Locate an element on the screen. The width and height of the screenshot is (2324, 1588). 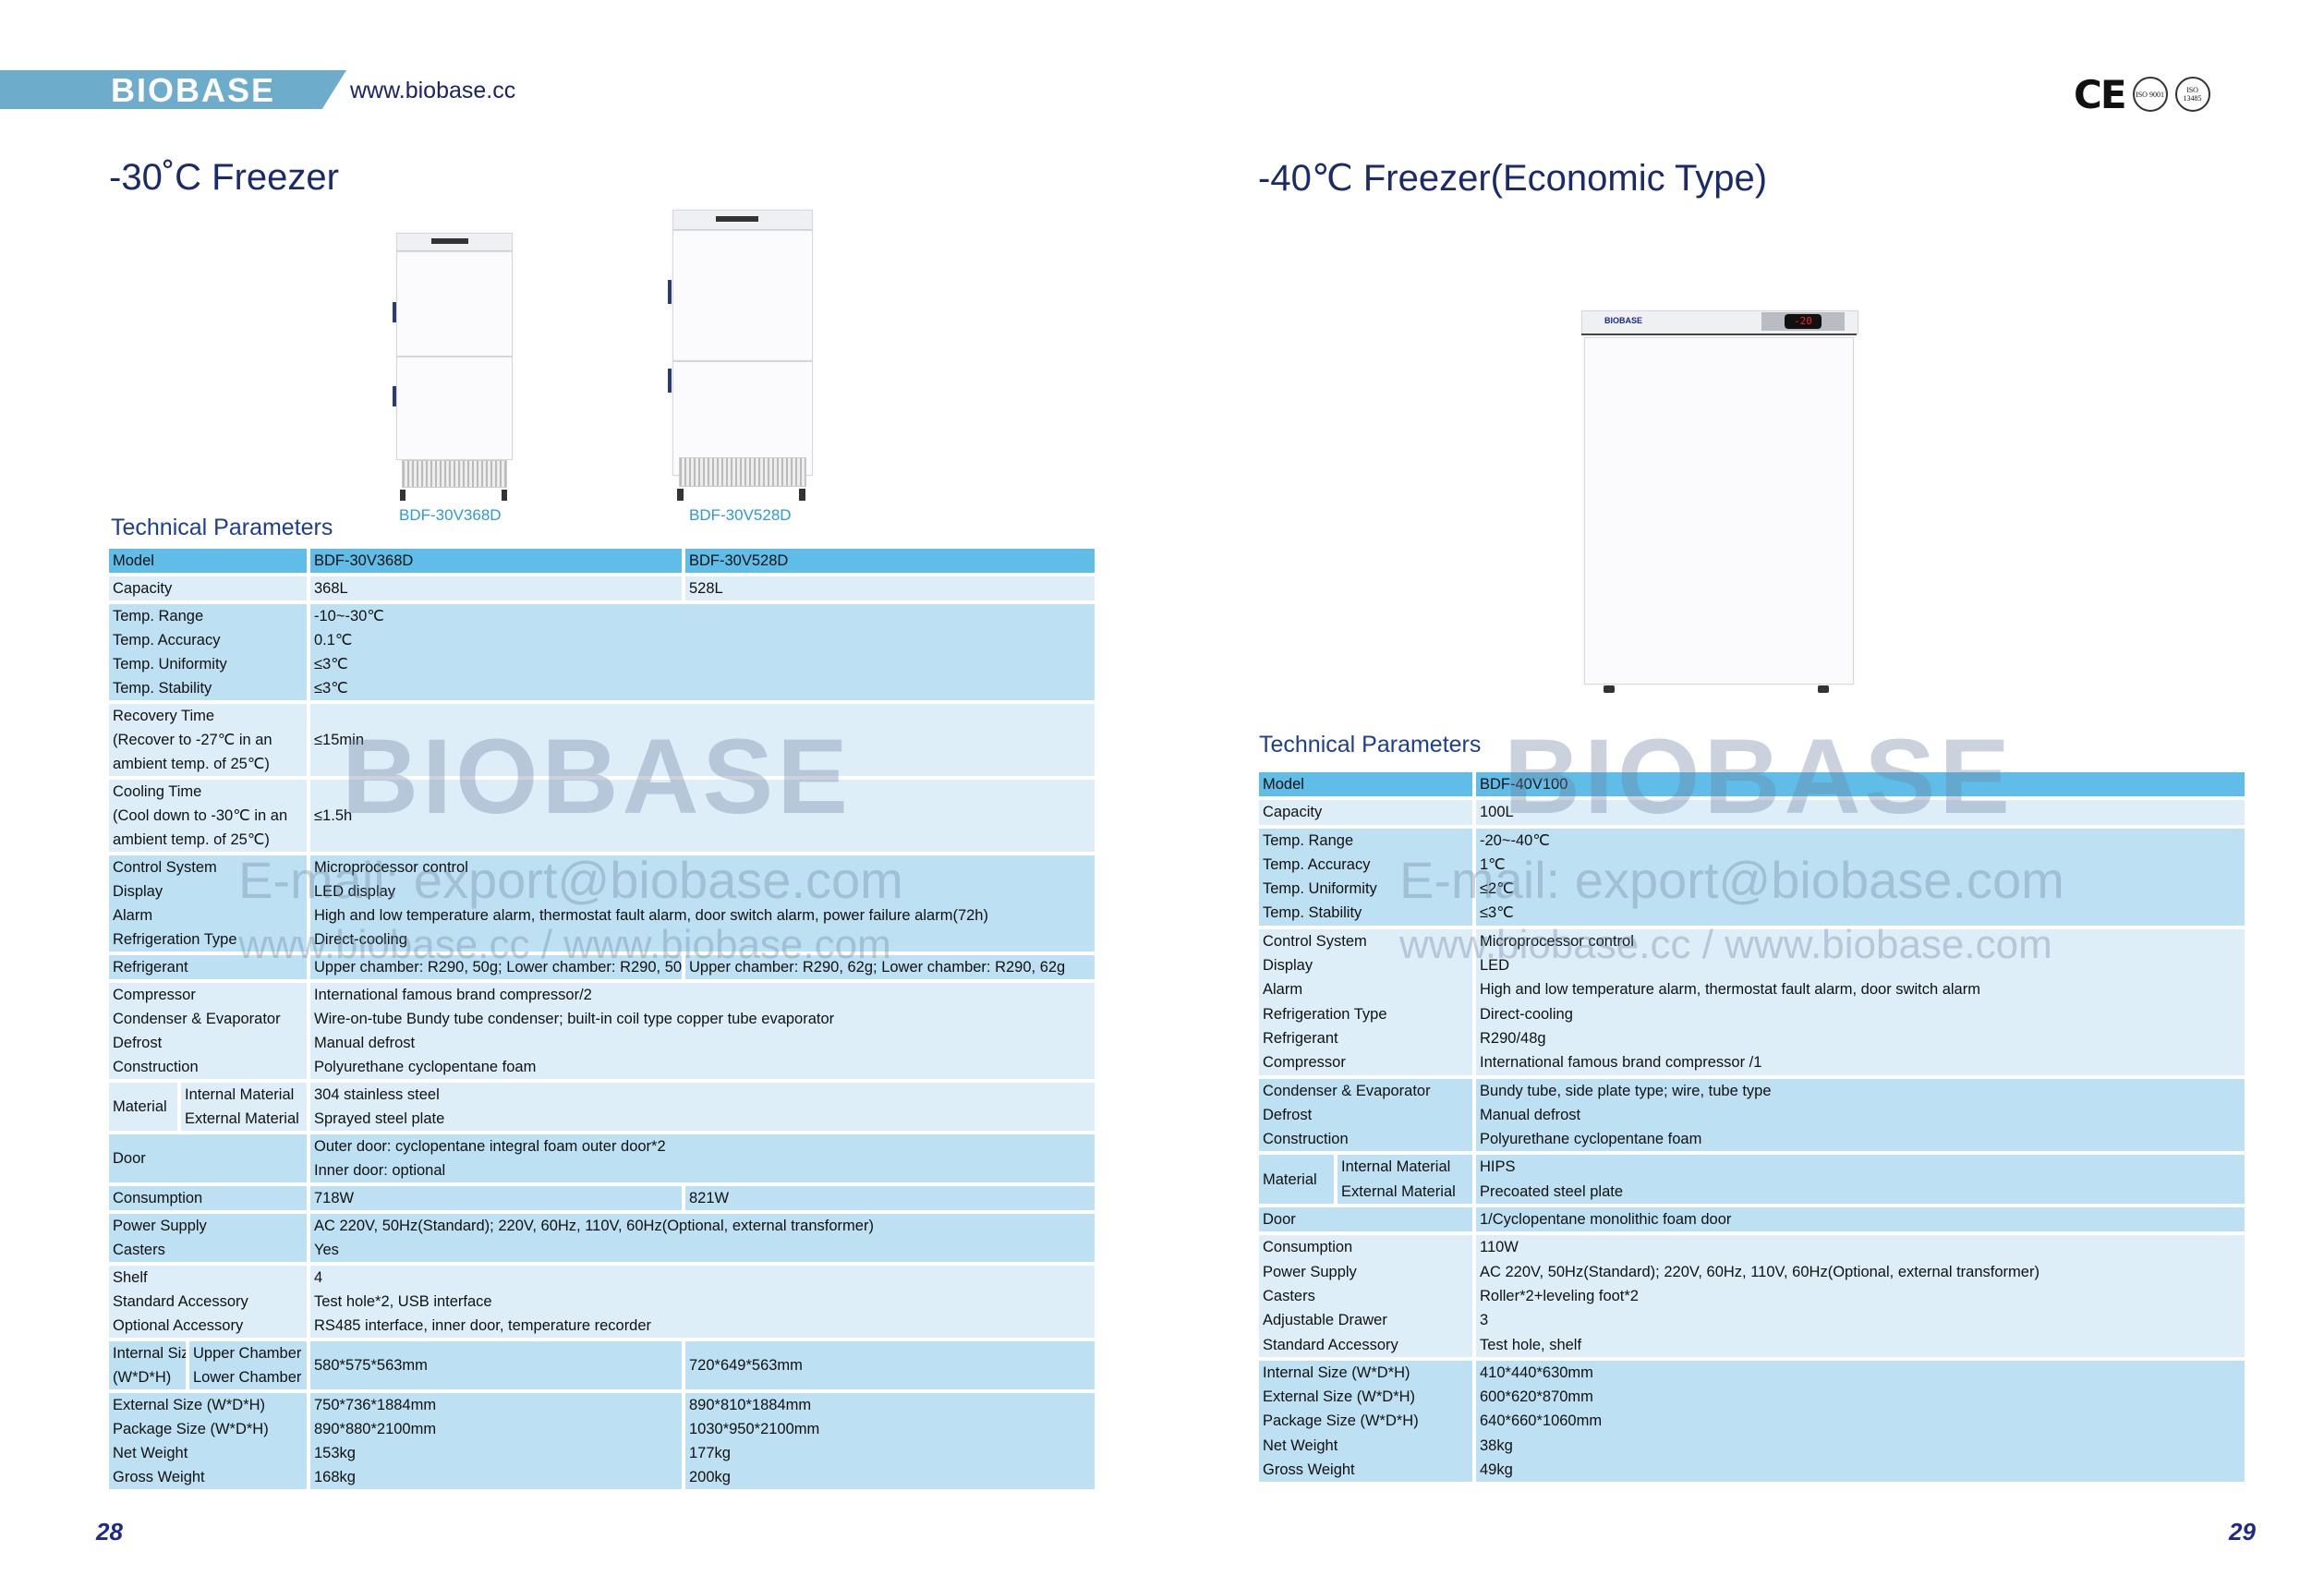
cell-text: 821W is located at coordinates (709, 1198).